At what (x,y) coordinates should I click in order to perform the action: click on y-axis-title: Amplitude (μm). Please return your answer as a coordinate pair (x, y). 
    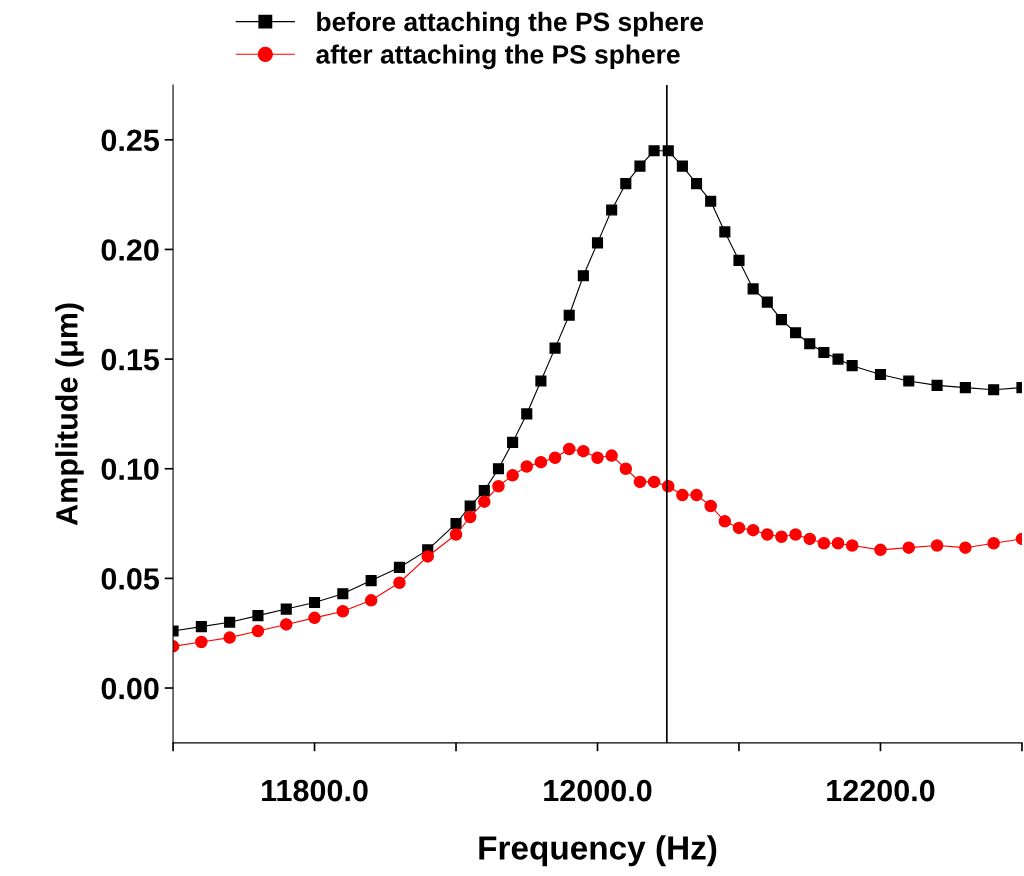
    Looking at the image, I should click on (69, 414).